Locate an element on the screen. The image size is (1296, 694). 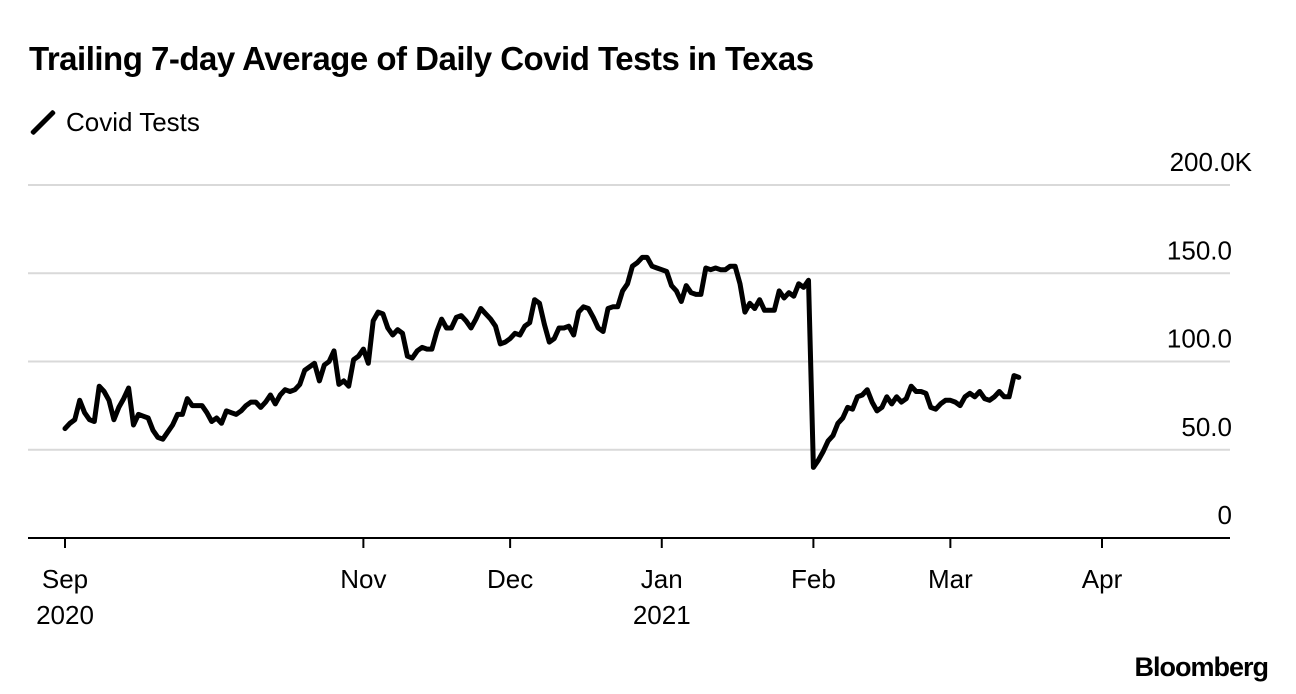
x-tick-label: Mar is located at coordinates (950, 579).